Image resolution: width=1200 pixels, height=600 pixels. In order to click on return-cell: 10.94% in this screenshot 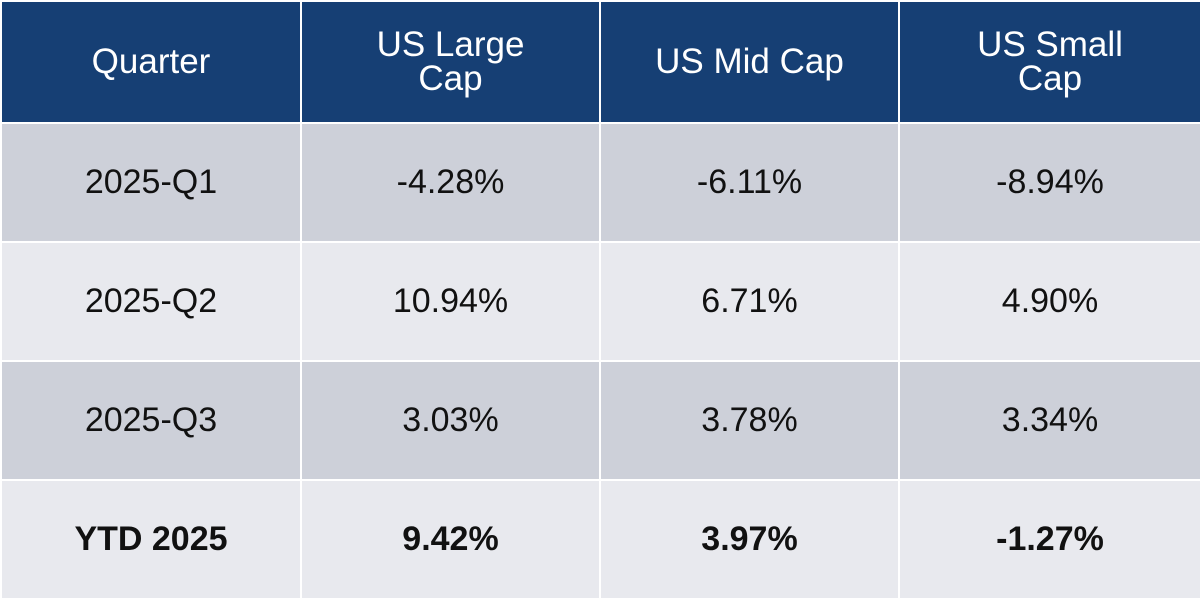, I will do `click(450, 301)`.